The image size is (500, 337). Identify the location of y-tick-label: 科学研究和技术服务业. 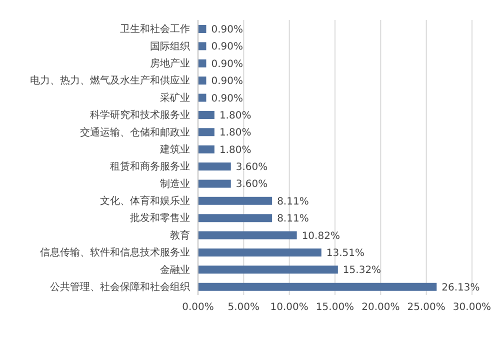
(140, 115).